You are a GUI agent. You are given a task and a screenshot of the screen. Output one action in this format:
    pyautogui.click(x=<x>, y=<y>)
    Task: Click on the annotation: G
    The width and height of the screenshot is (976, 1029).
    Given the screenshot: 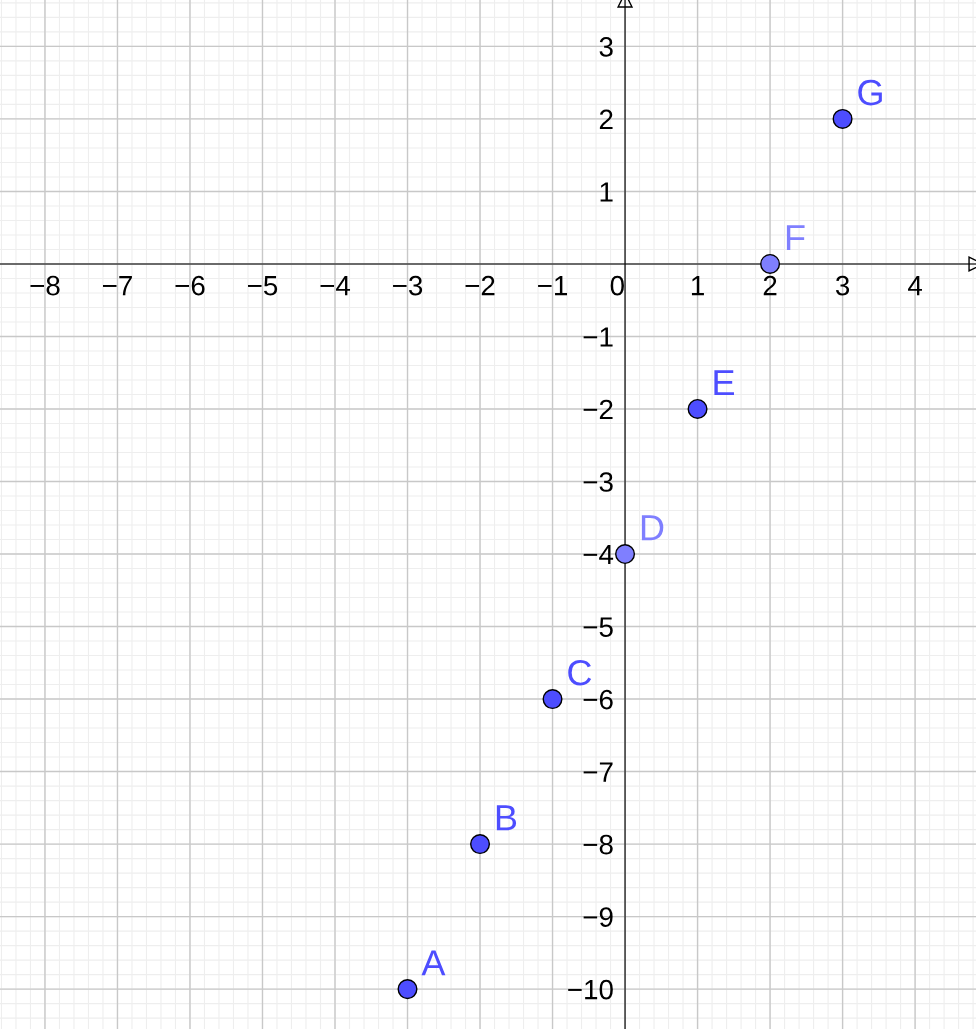 What is the action you would take?
    pyautogui.click(x=870, y=92)
    